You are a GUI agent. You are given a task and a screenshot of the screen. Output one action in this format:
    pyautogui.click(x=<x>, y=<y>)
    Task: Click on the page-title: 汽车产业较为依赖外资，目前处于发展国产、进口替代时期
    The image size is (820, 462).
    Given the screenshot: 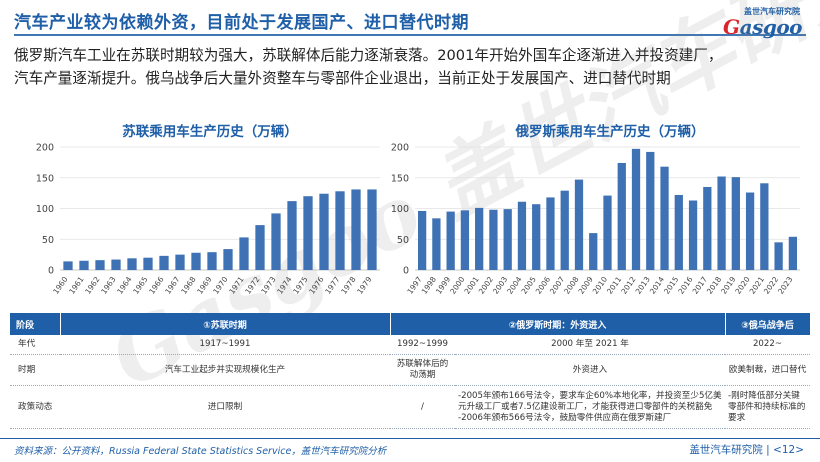 What is the action you would take?
    pyautogui.click(x=241, y=23)
    